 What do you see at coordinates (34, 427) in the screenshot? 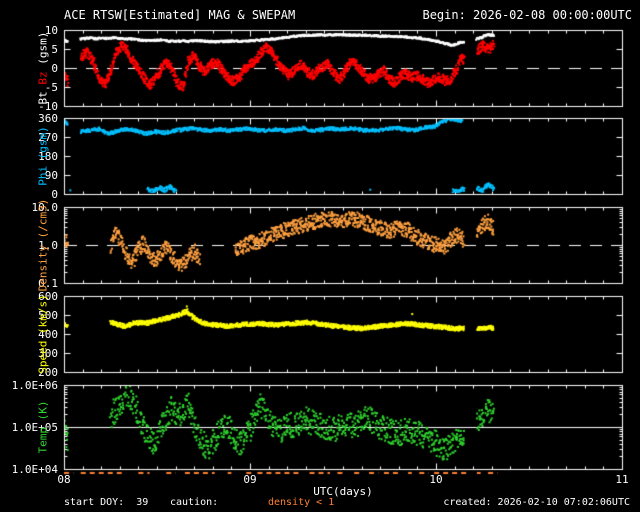
I see `y-tick-label: 1.0E+05` at bounding box center [34, 427].